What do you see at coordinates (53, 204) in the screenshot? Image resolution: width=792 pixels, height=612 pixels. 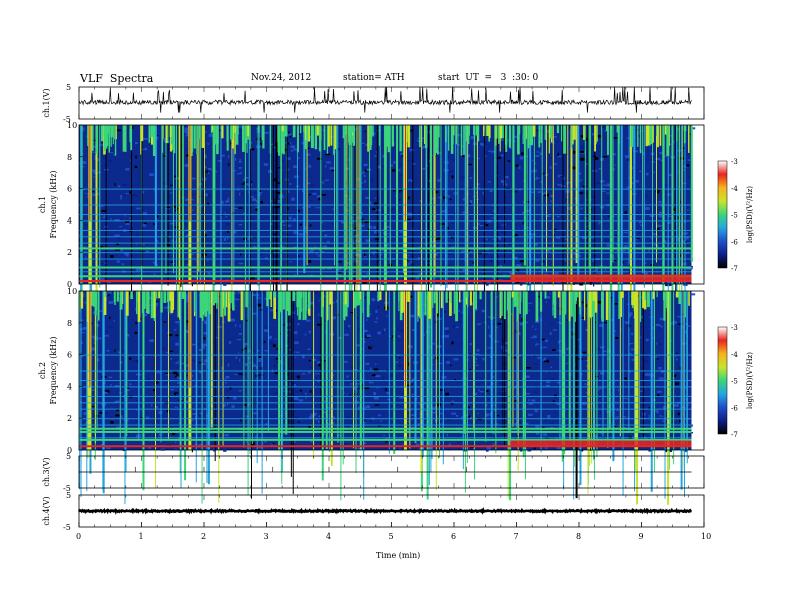 I see `frequency-axis-label: Frequency (kHz)` at bounding box center [53, 204].